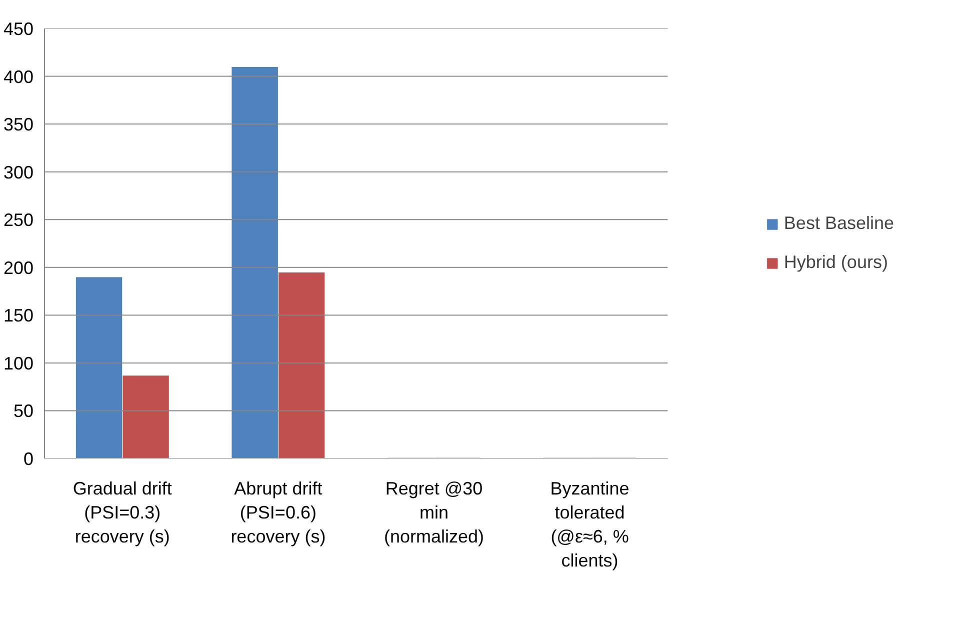 The width and height of the screenshot is (964, 623). What do you see at coordinates (590, 524) in the screenshot?
I see `x-tick-label: Byzantine tolerated (@ε≈6, % clients)` at bounding box center [590, 524].